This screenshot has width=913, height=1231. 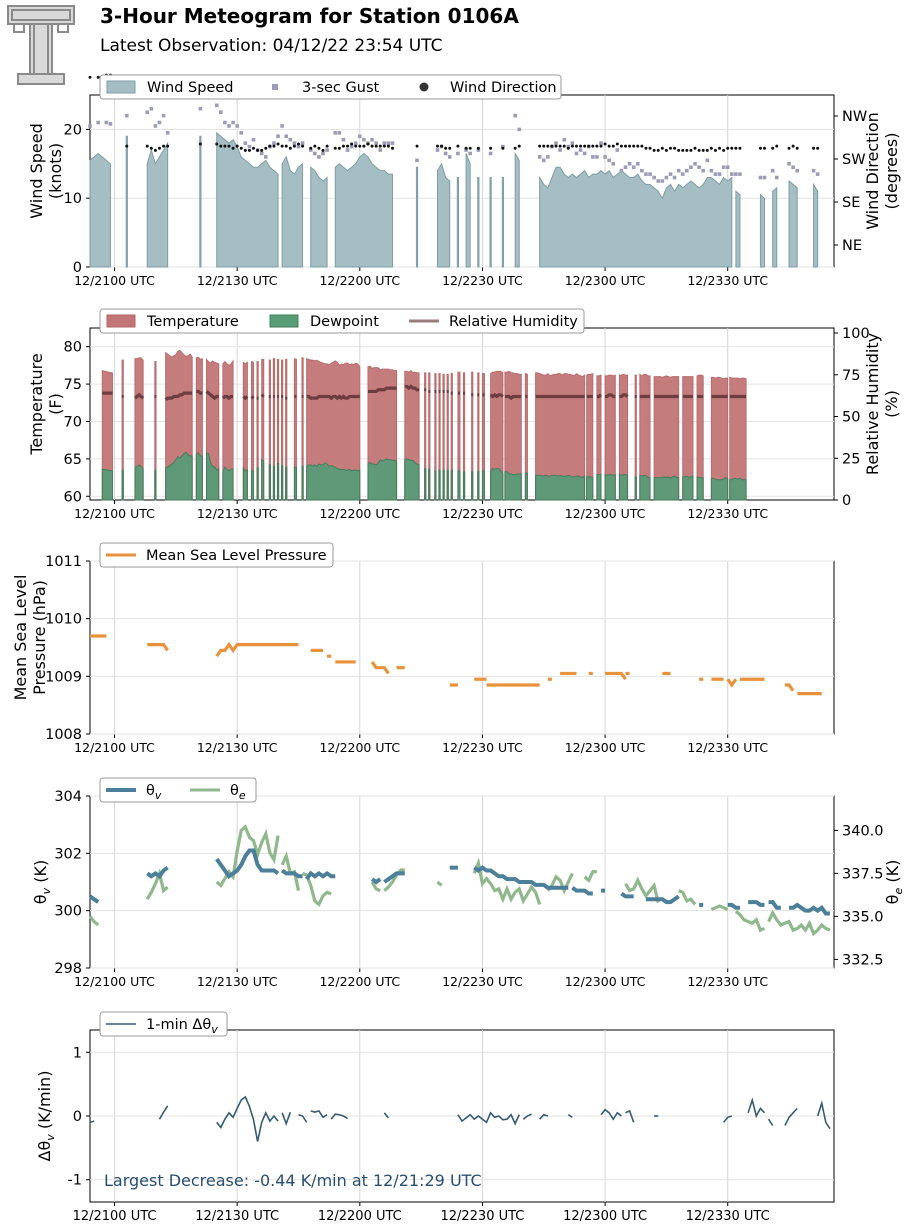 What do you see at coordinates (319, 1114) in the screenshot?
I see `delta-theta-v-line` at bounding box center [319, 1114].